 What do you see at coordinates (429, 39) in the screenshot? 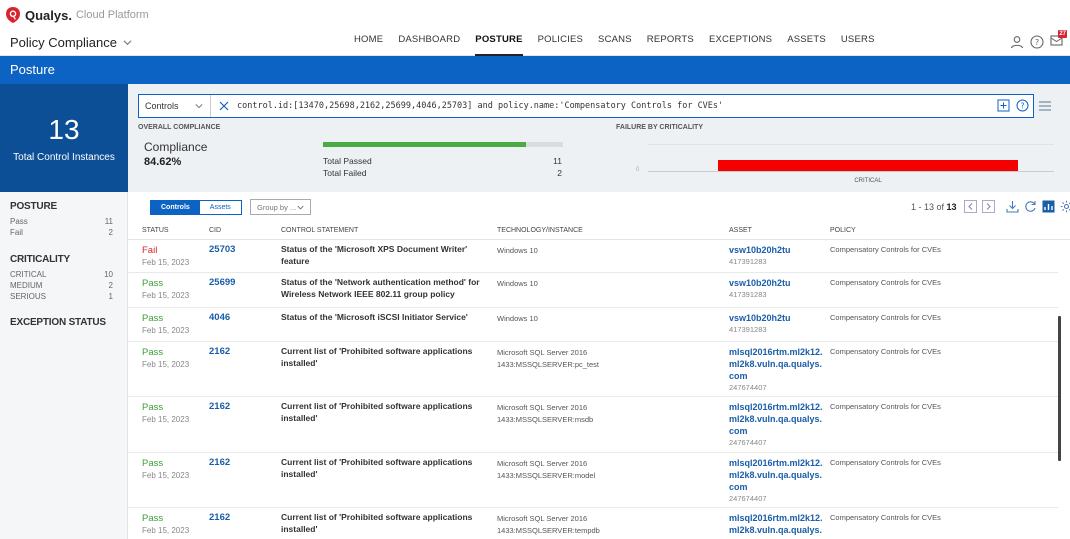
I see `nav-item-dashboard: DASHBOARD` at bounding box center [429, 39].